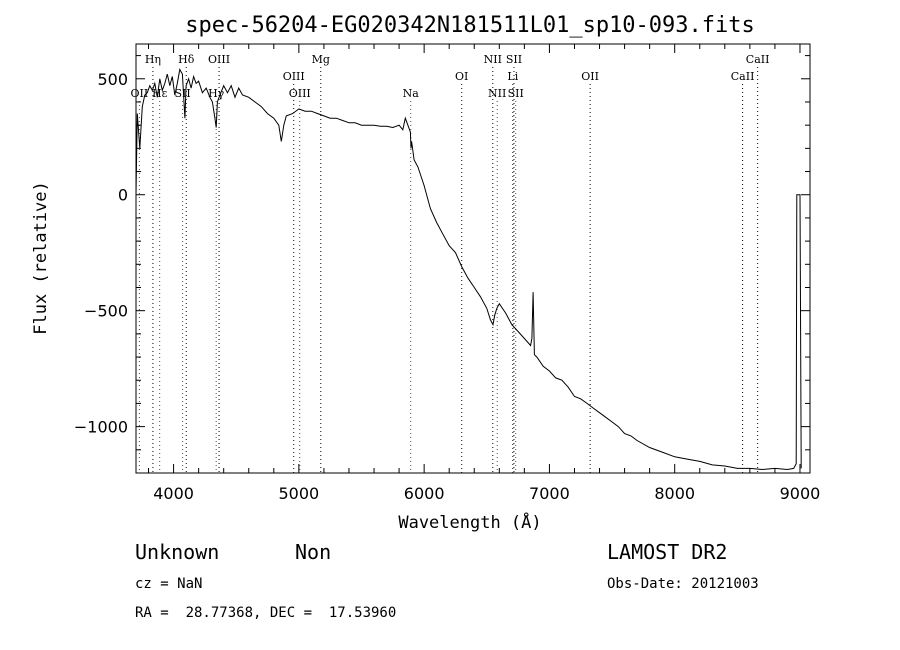 The height and width of the screenshot is (650, 900). Describe the element at coordinates (101, 427) in the screenshot. I see `y-tick-label: −1000` at that location.